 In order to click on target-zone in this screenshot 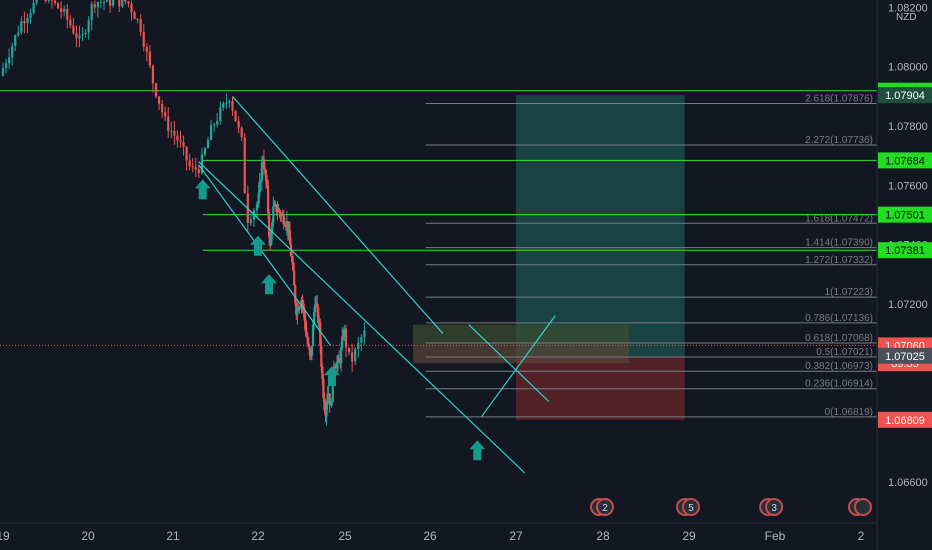, I will do `click(600, 226)`.